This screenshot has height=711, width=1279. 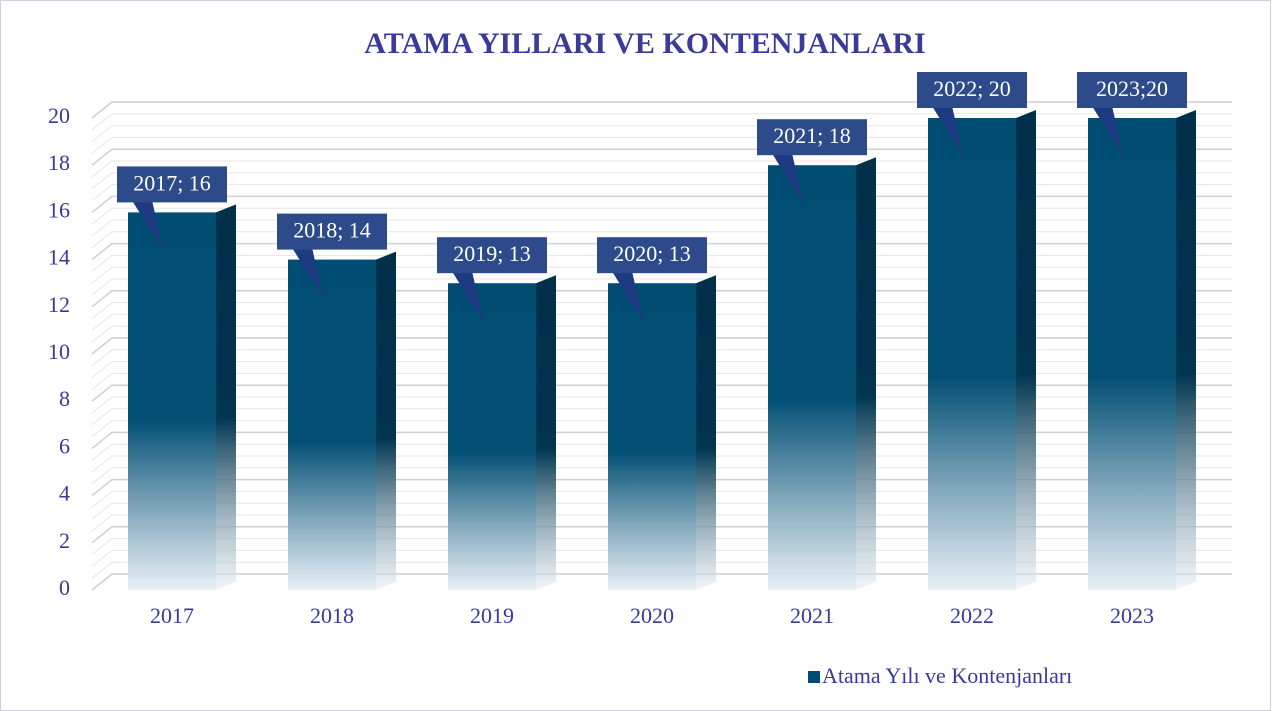 What do you see at coordinates (59, 115) in the screenshot?
I see `y-tick-label: 20` at bounding box center [59, 115].